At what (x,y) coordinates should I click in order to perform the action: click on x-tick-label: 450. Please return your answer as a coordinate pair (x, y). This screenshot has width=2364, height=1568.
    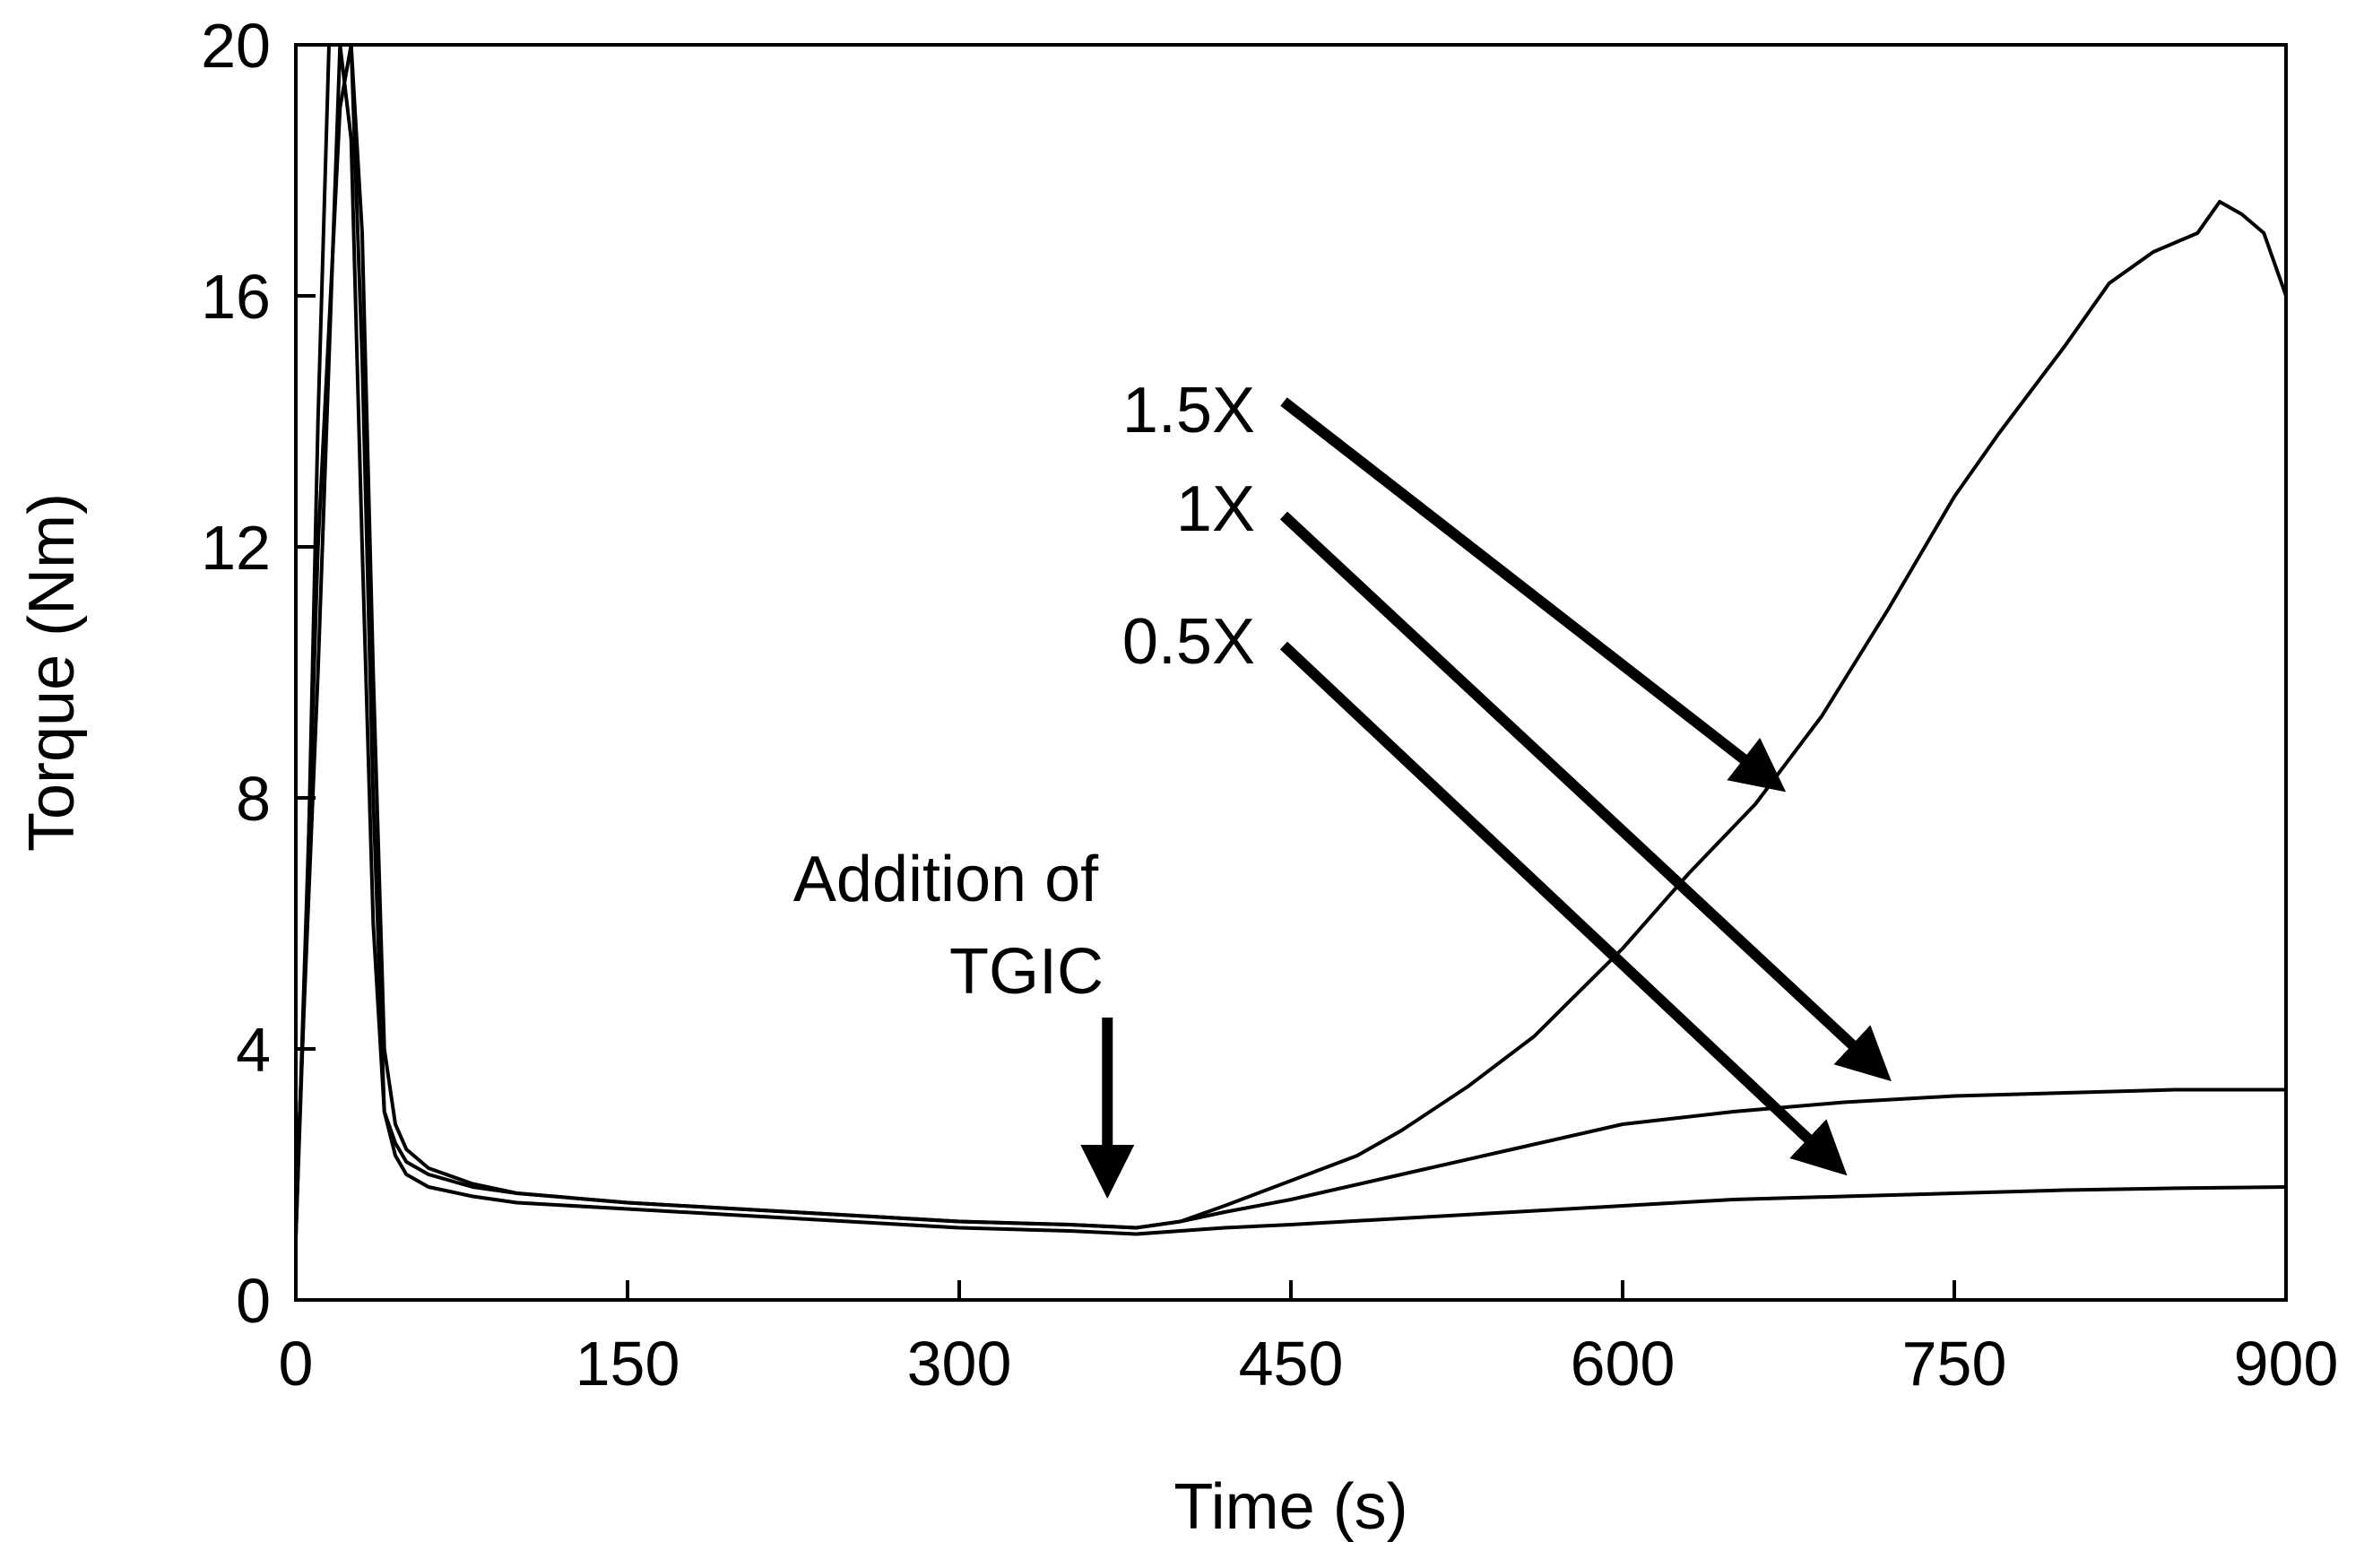
    Looking at the image, I should click on (1291, 1364).